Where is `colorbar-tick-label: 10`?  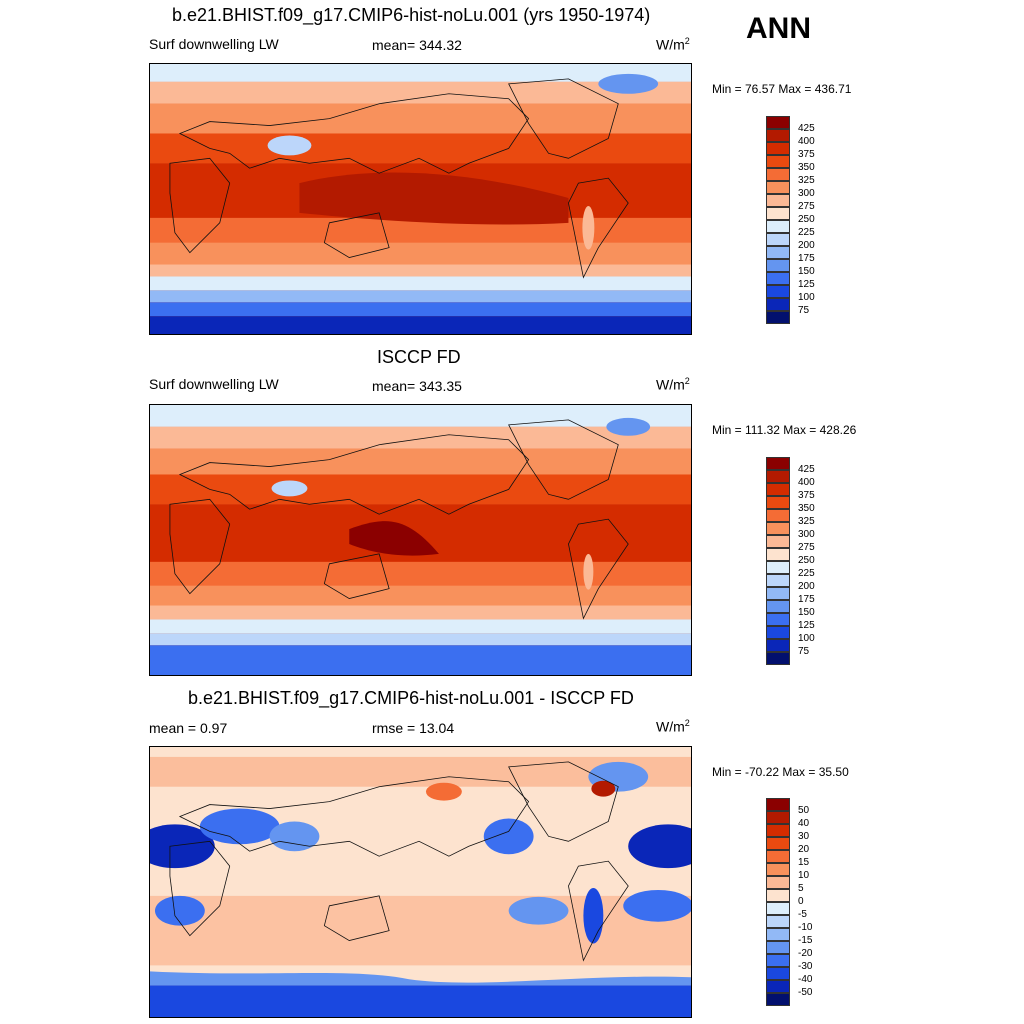 colorbar-tick-label: 10 is located at coordinates (804, 875).